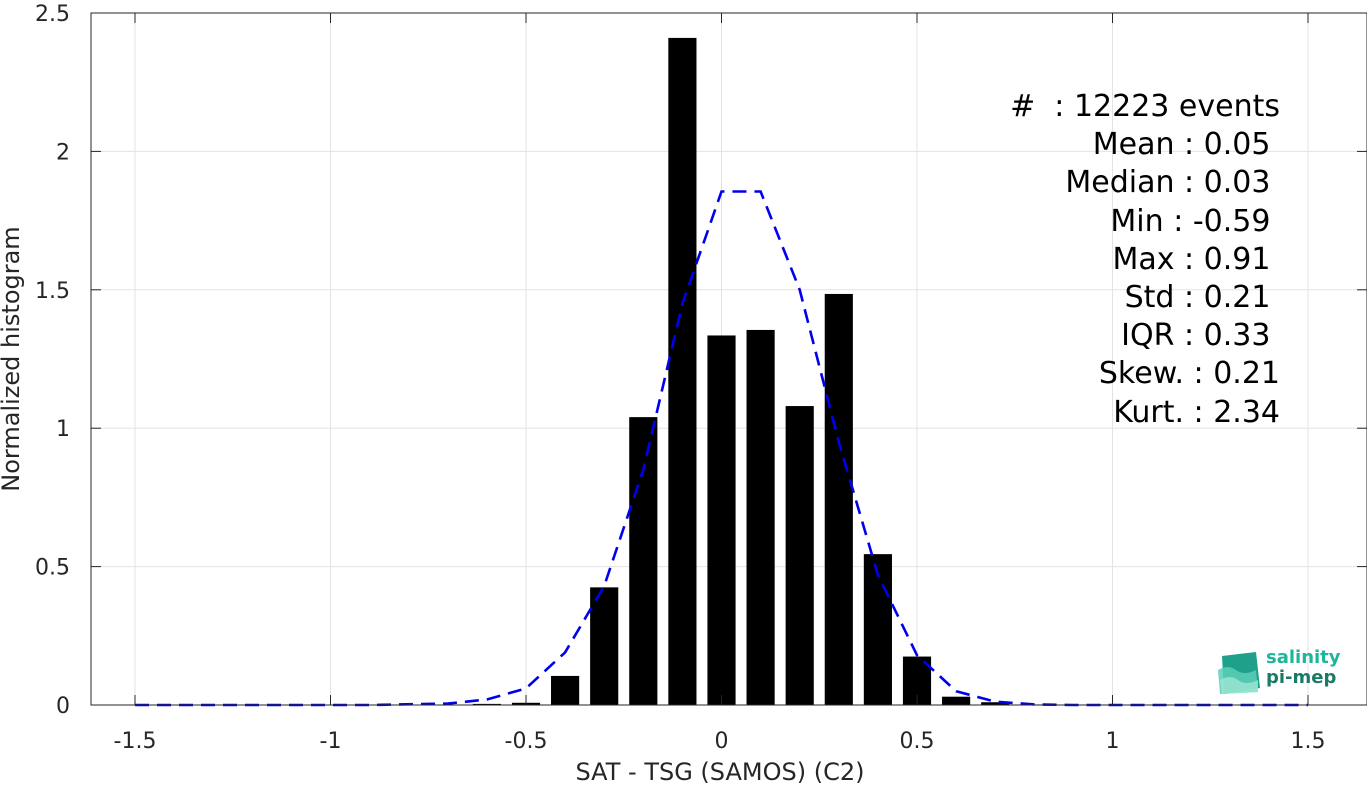  I want to click on salinity-pimep-logo: salinity pi-mep, so click(1281, 671).